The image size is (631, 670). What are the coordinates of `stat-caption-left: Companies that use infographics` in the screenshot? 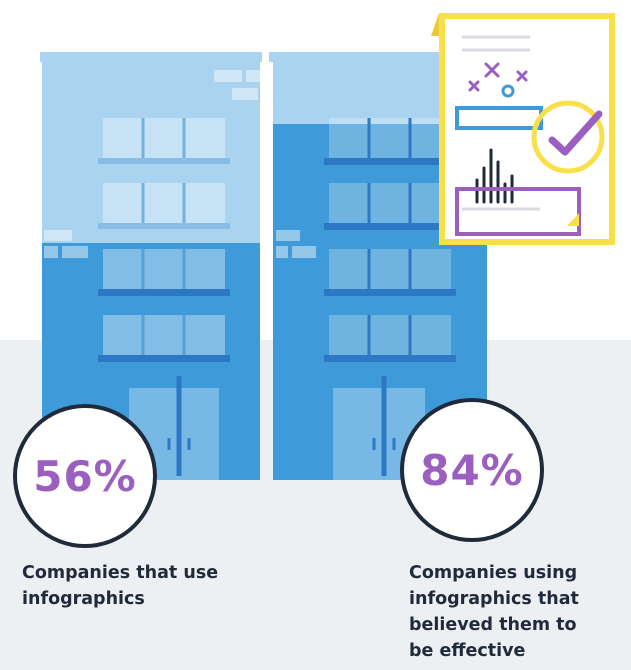 It's located at (120, 586).